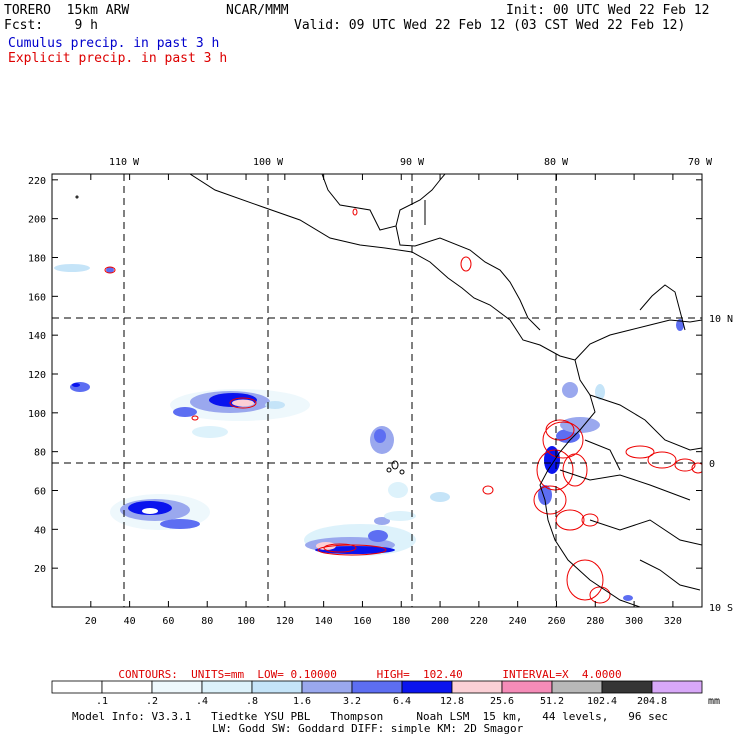  I want to click on x-tick-label: 120, so click(285, 621).